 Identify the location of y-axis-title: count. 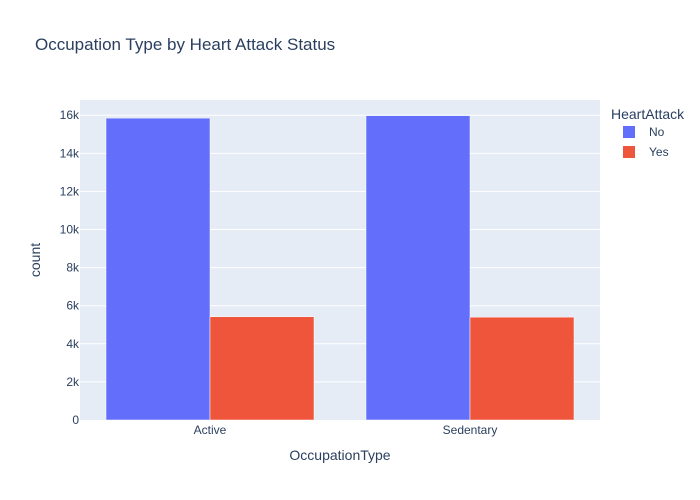
(35, 260).